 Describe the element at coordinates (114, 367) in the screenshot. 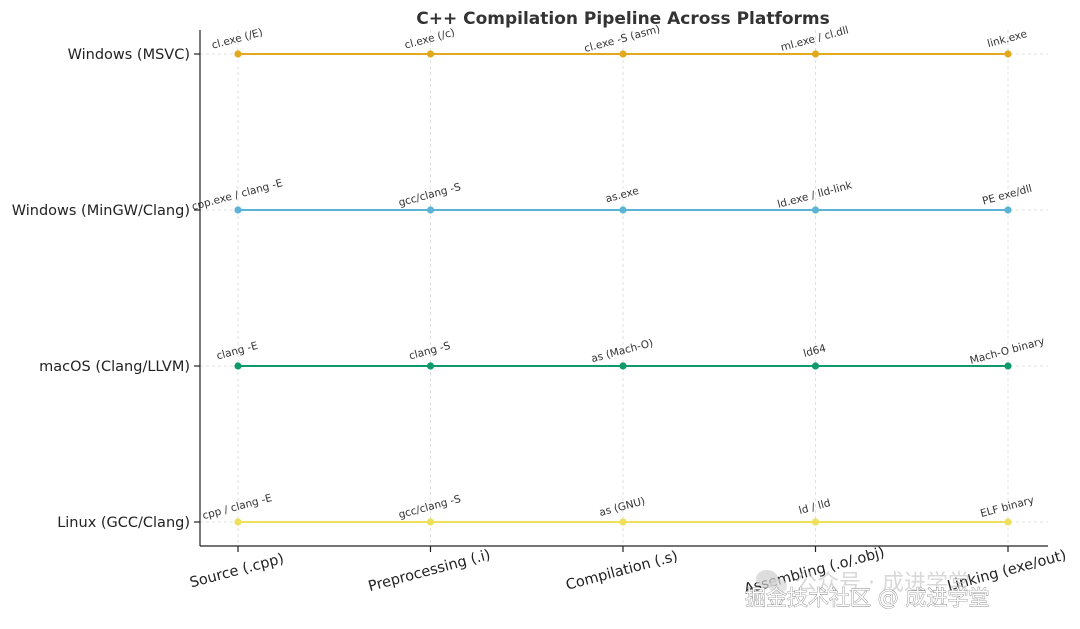

I see `y-tick-label: macOS (Clang/LLVM)` at that location.